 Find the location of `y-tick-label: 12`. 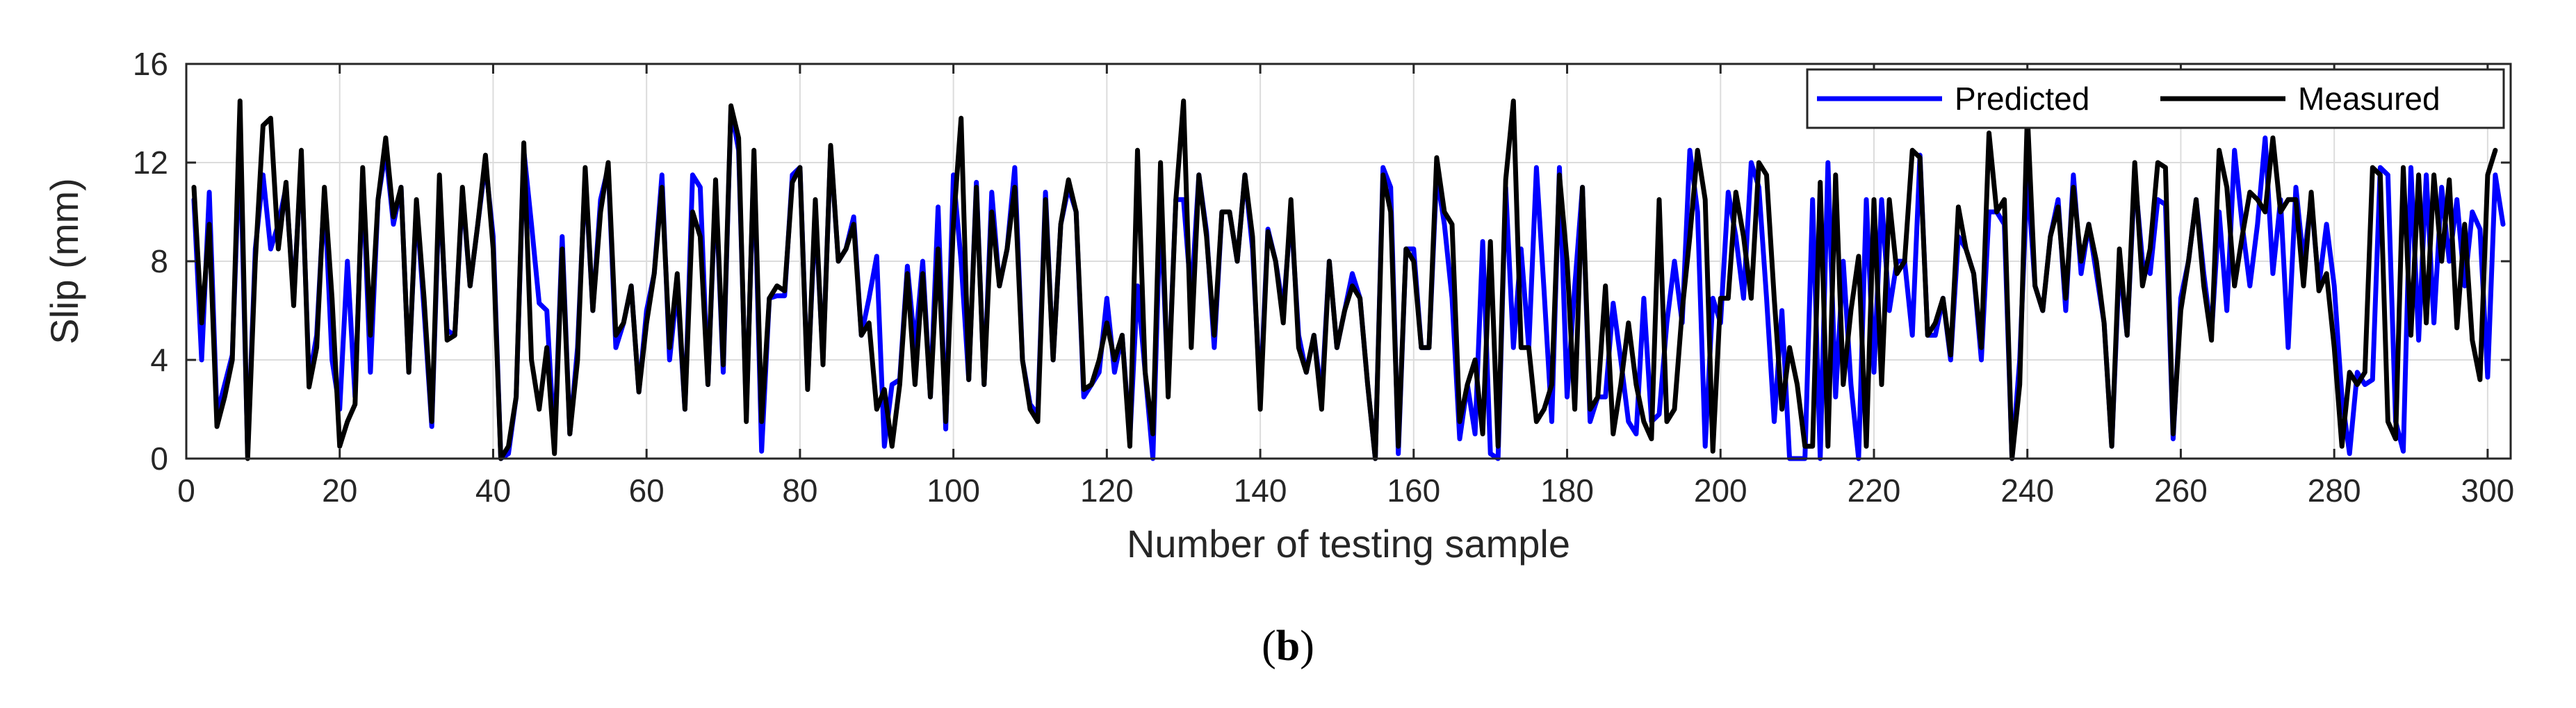

y-tick-label: 12 is located at coordinates (150, 163).